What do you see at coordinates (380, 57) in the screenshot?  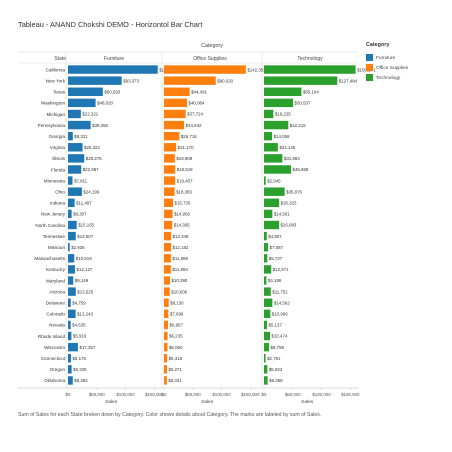 I see `legend-item-furniture: Furniture` at bounding box center [380, 57].